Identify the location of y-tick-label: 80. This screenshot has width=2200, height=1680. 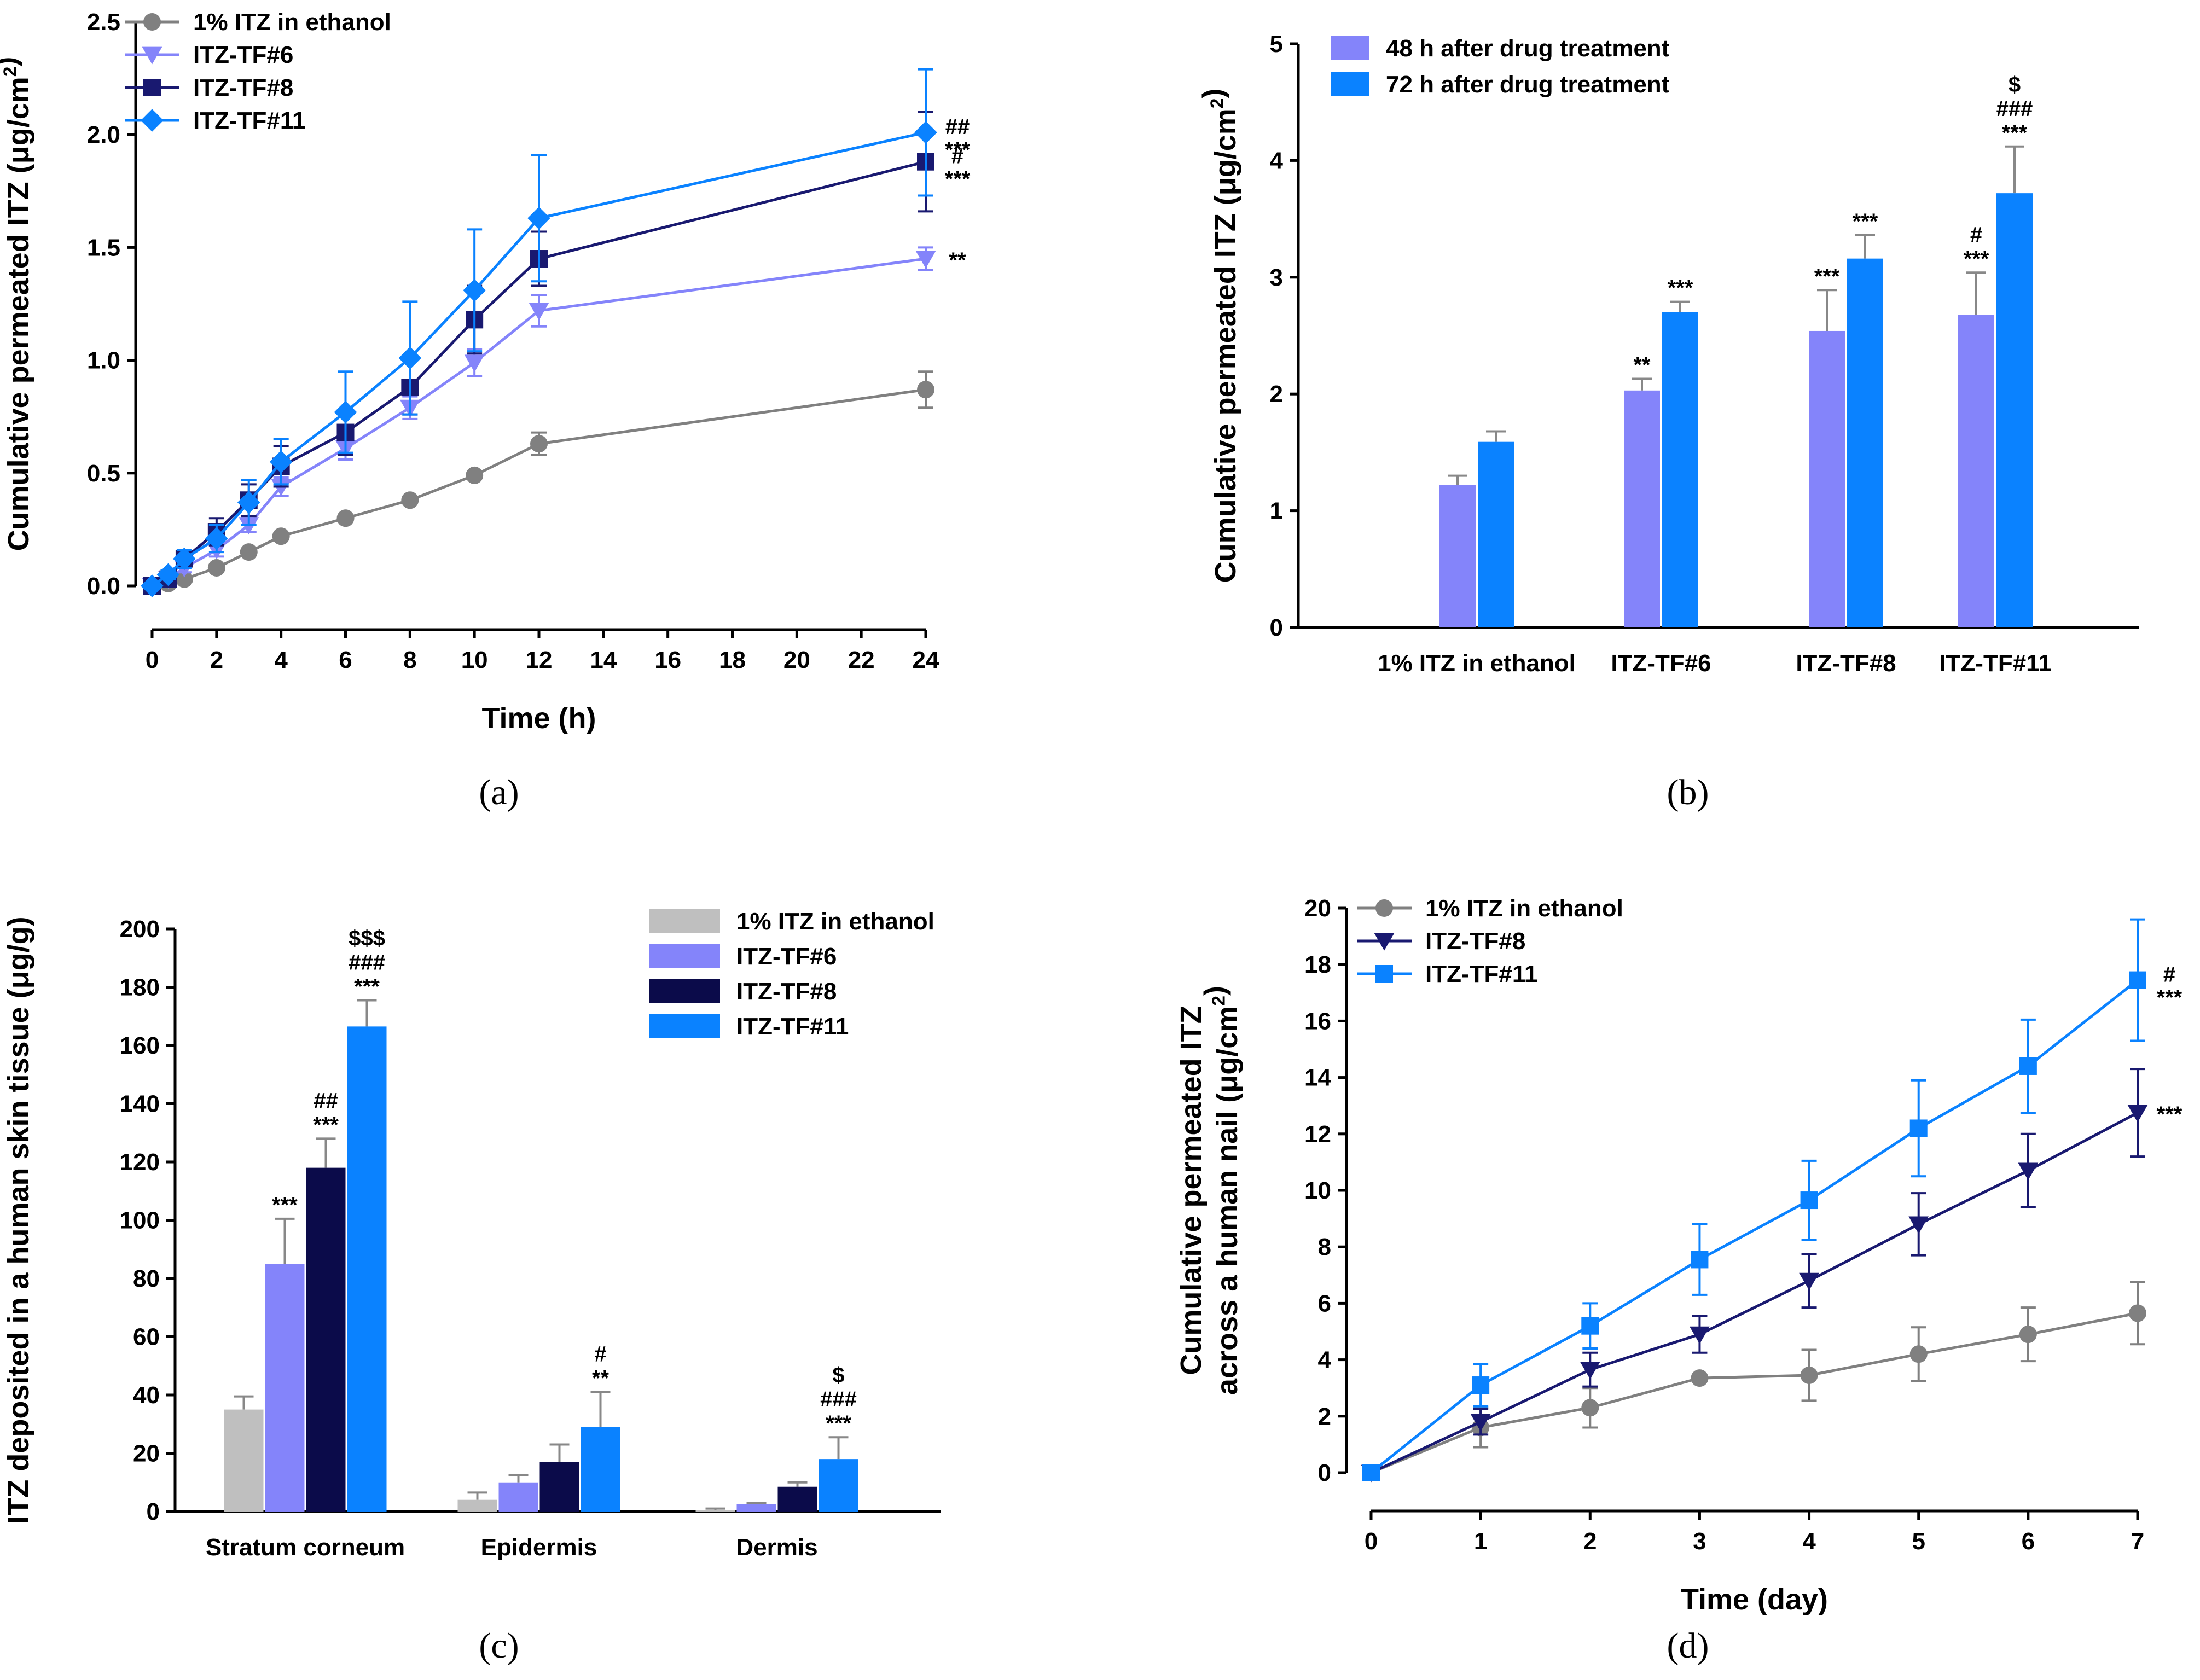
(146, 1278).